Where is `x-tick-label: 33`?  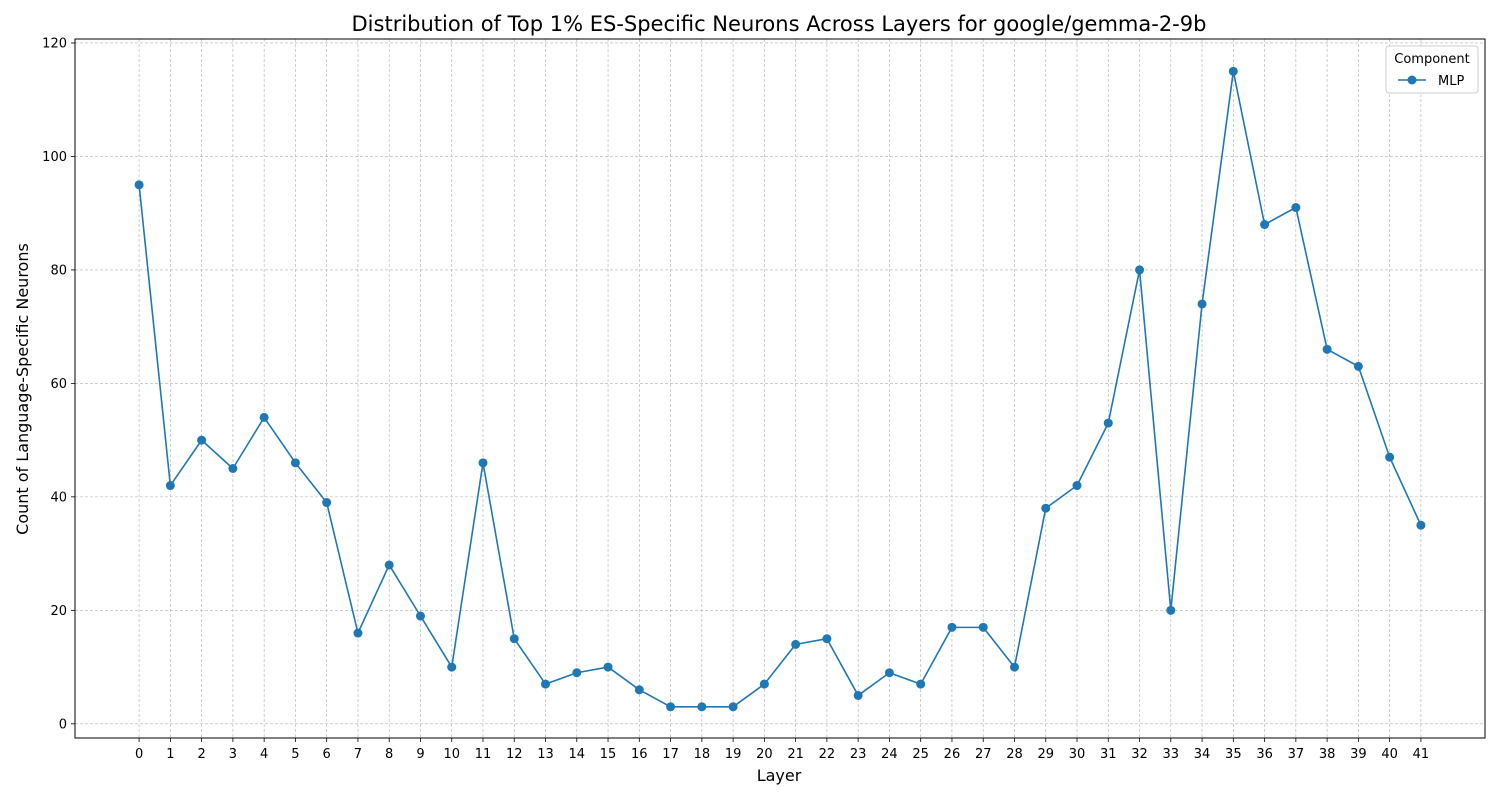
x-tick-label: 33 is located at coordinates (1171, 754).